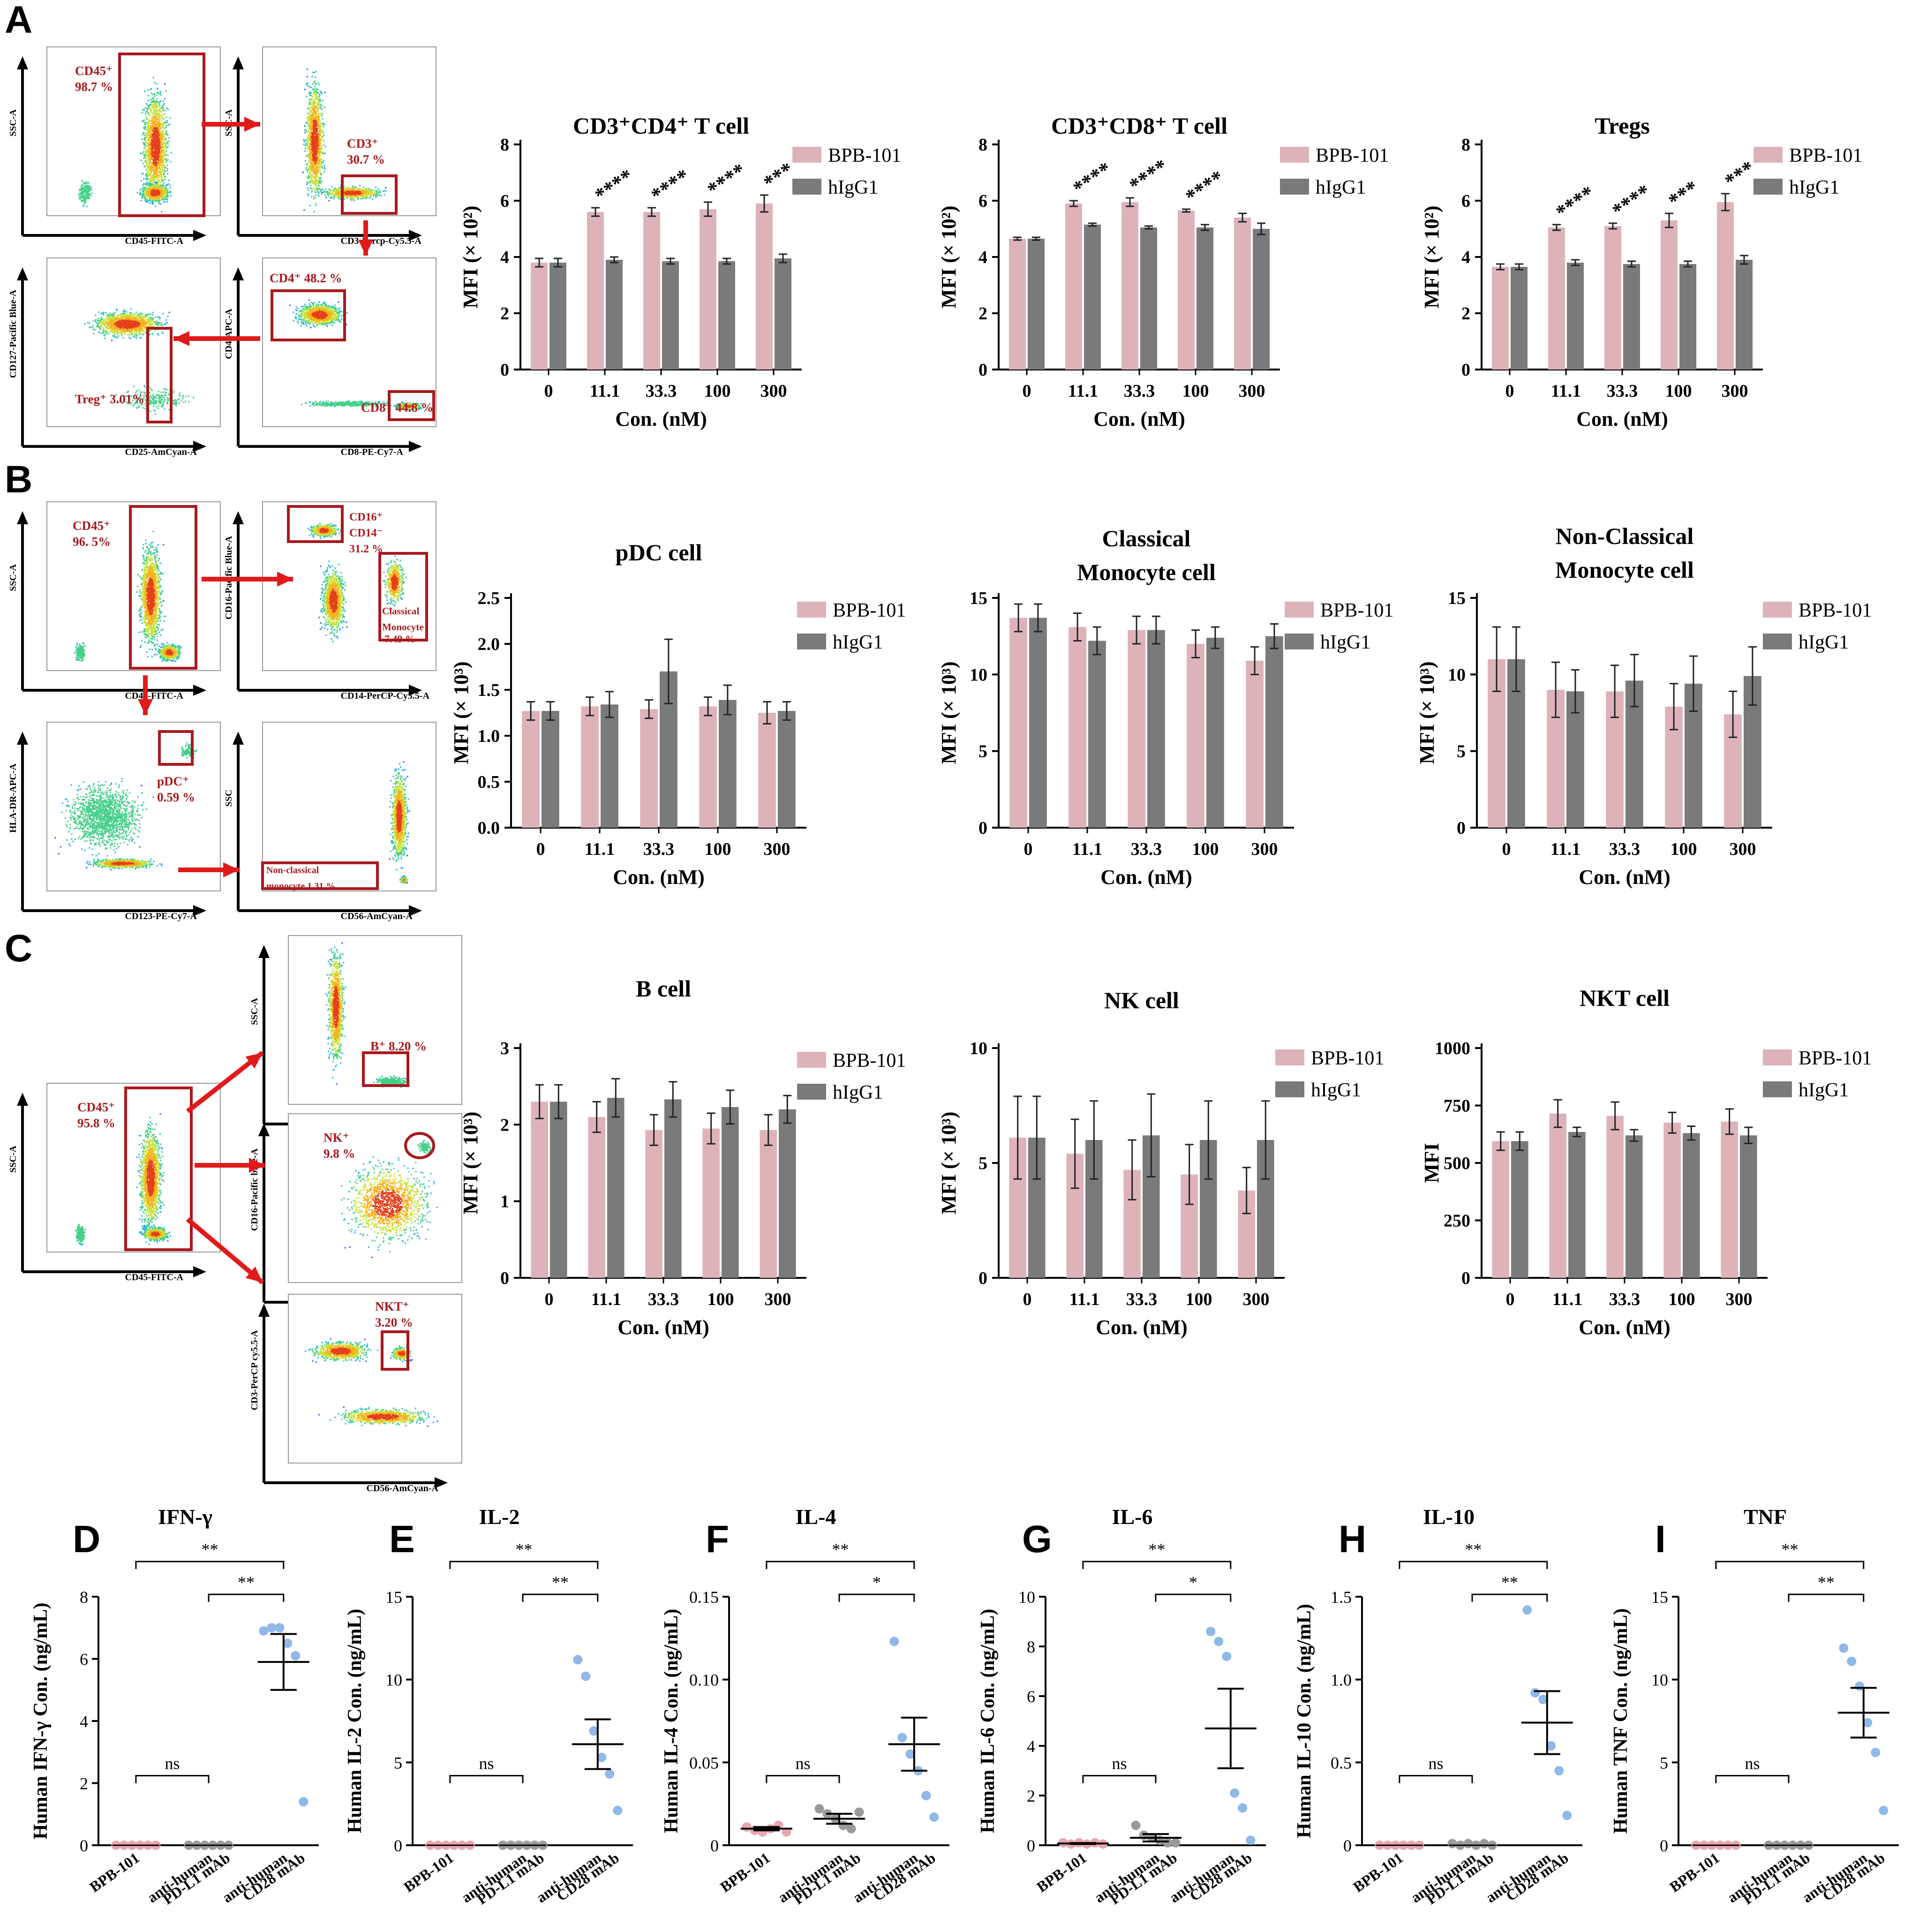 The height and width of the screenshot is (1932, 1919). Describe the element at coordinates (18, 479) in the screenshot. I see `panel-letter-B: B` at that location.